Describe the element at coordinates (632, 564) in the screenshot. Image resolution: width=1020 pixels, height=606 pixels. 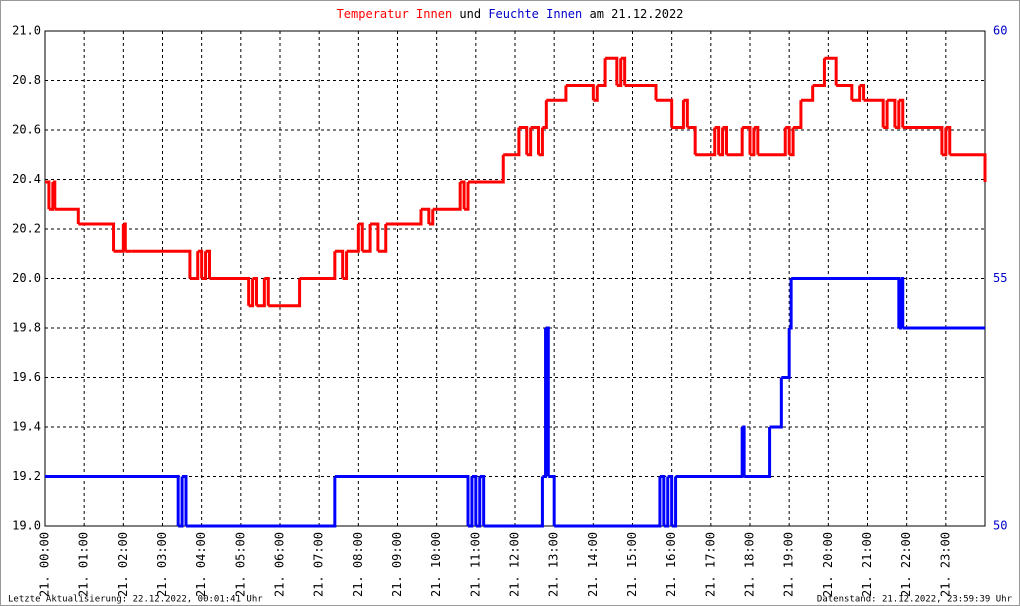
I see `x-tick-label: 21. 15:00` at that location.